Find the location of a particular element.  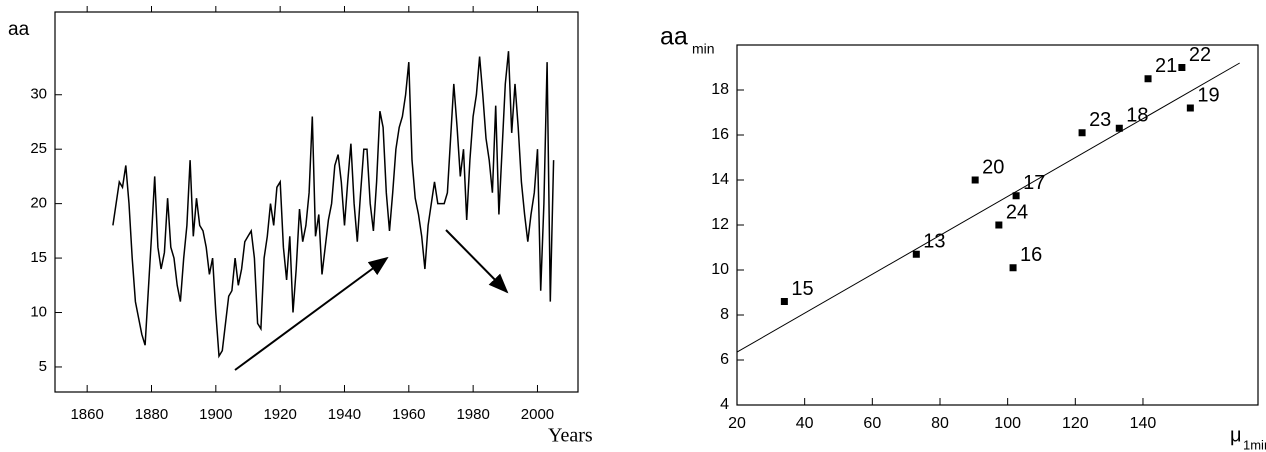

x-tick-label: 1940 is located at coordinates (344, 414).